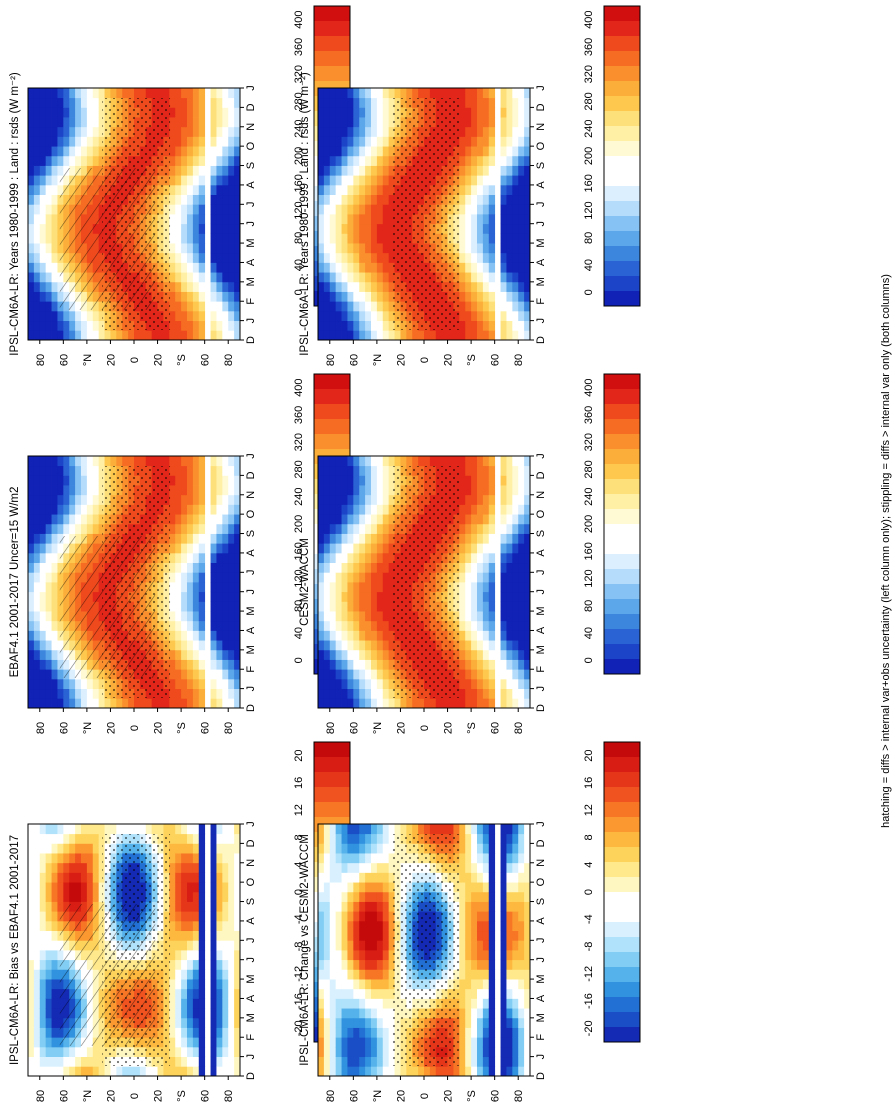  I want to click on month-tick-label: A, so click(251, 921).